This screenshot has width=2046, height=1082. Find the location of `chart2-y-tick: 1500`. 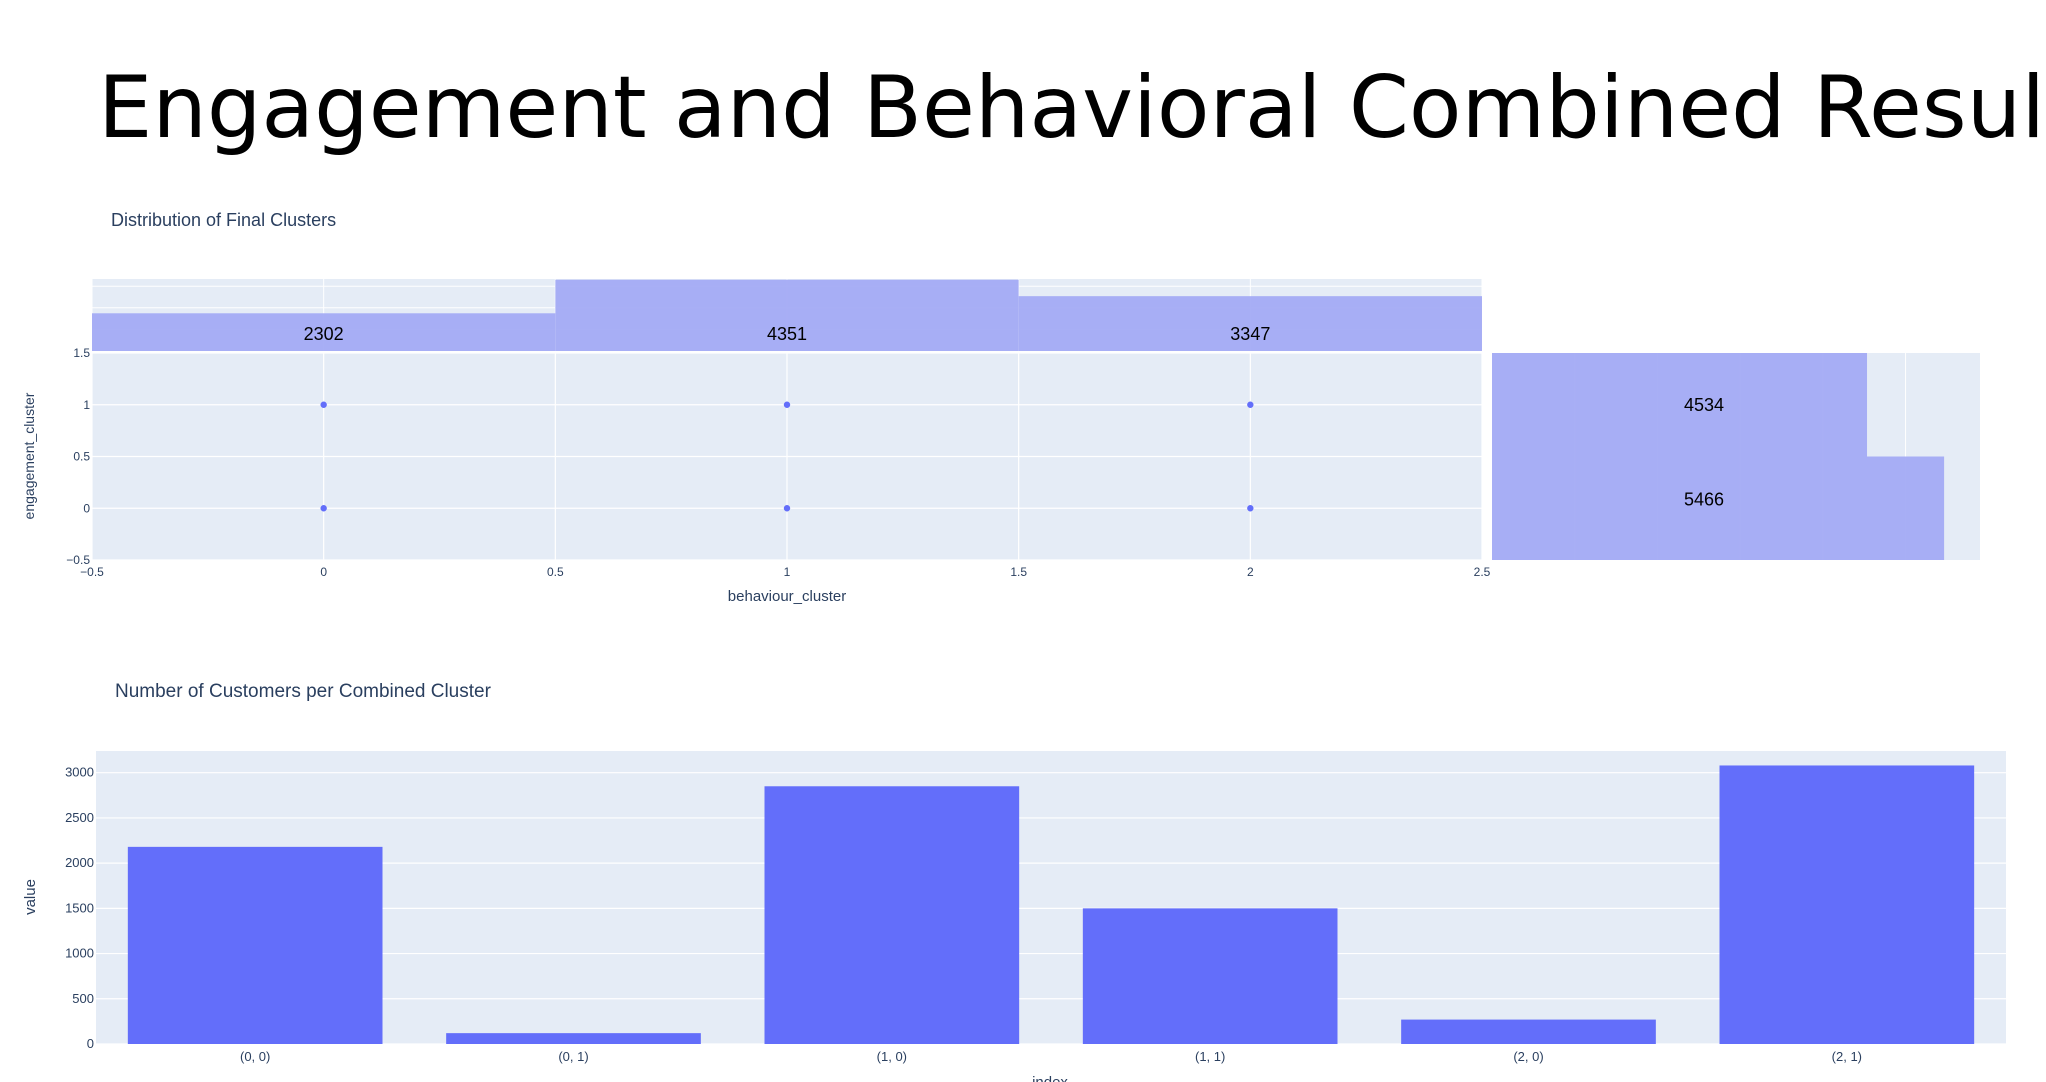

chart2-y-tick: 1500 is located at coordinates (79, 907).